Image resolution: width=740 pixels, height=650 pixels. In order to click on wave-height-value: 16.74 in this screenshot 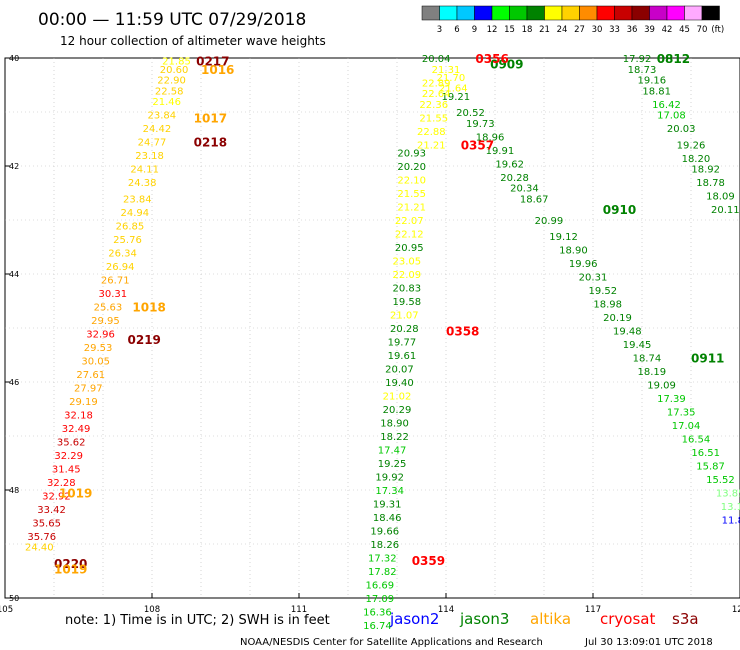, I will do `click(377, 626)`.